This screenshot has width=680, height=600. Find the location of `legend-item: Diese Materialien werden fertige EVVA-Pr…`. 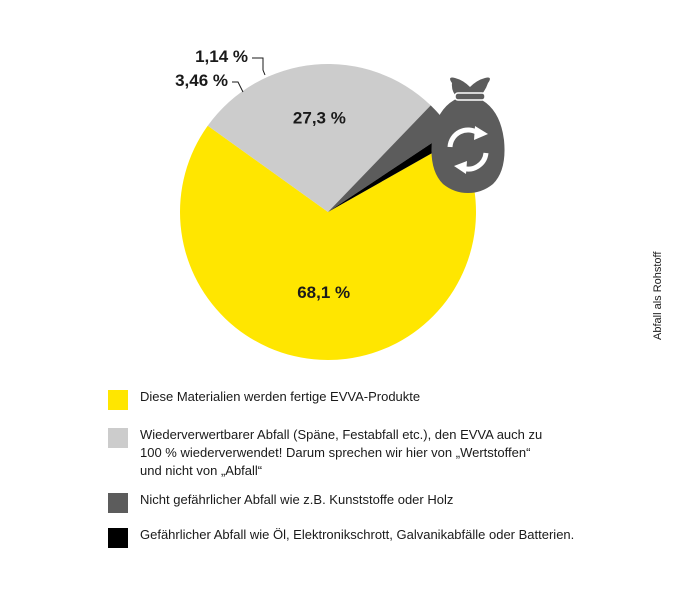

legend-item: Diese Materialien werden fertige EVVA-Pr… is located at coordinates (264, 399).